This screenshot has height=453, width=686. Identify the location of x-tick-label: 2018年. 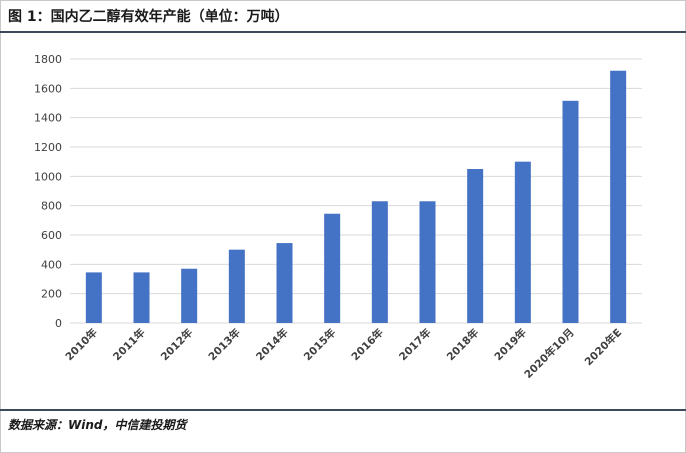
(463, 345).